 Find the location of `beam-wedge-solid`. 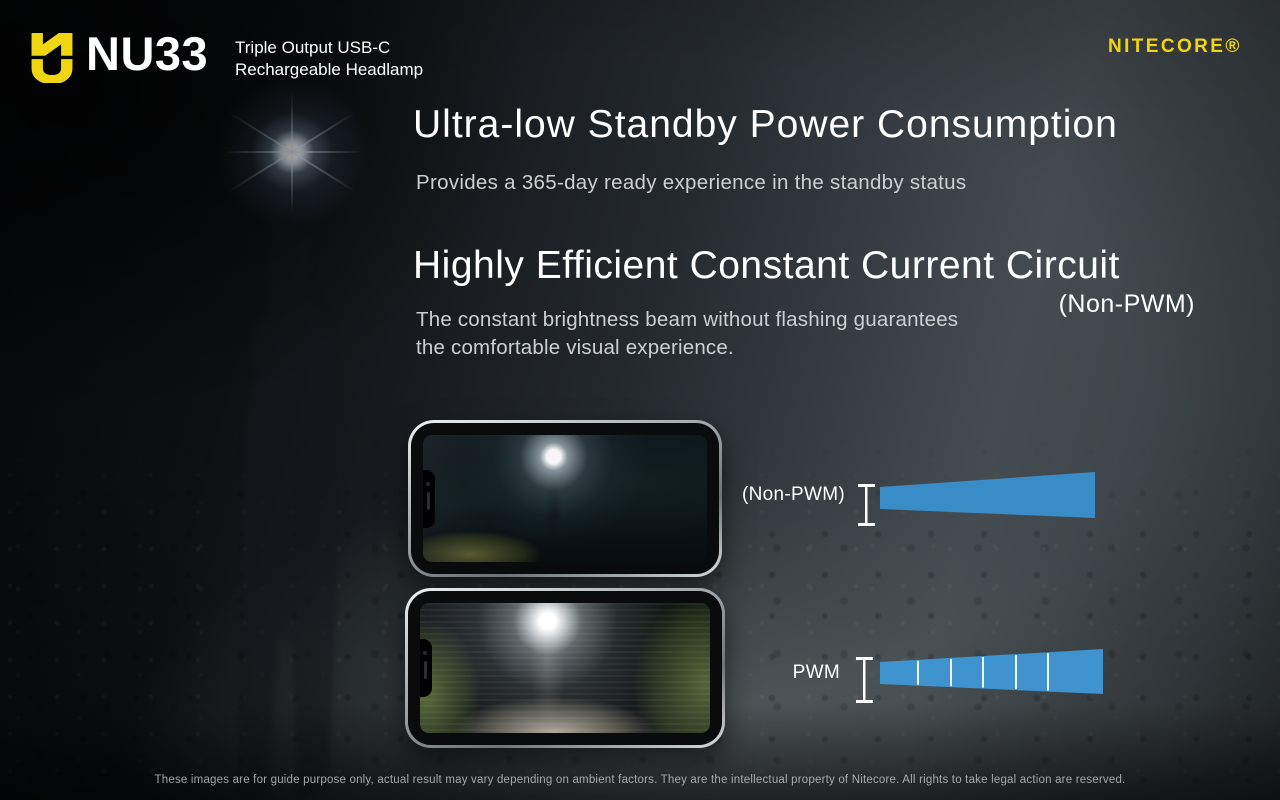

beam-wedge-solid is located at coordinates (987, 495).